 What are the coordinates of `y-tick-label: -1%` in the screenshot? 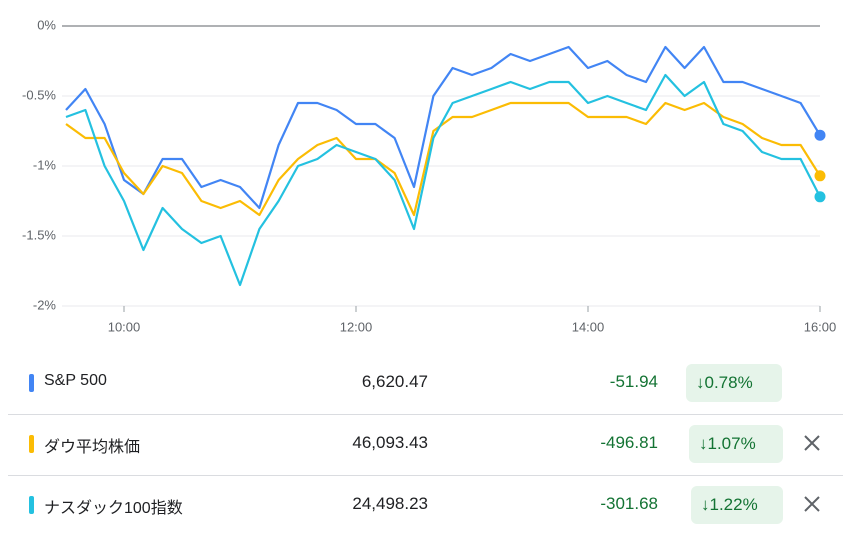 It's located at (45, 164).